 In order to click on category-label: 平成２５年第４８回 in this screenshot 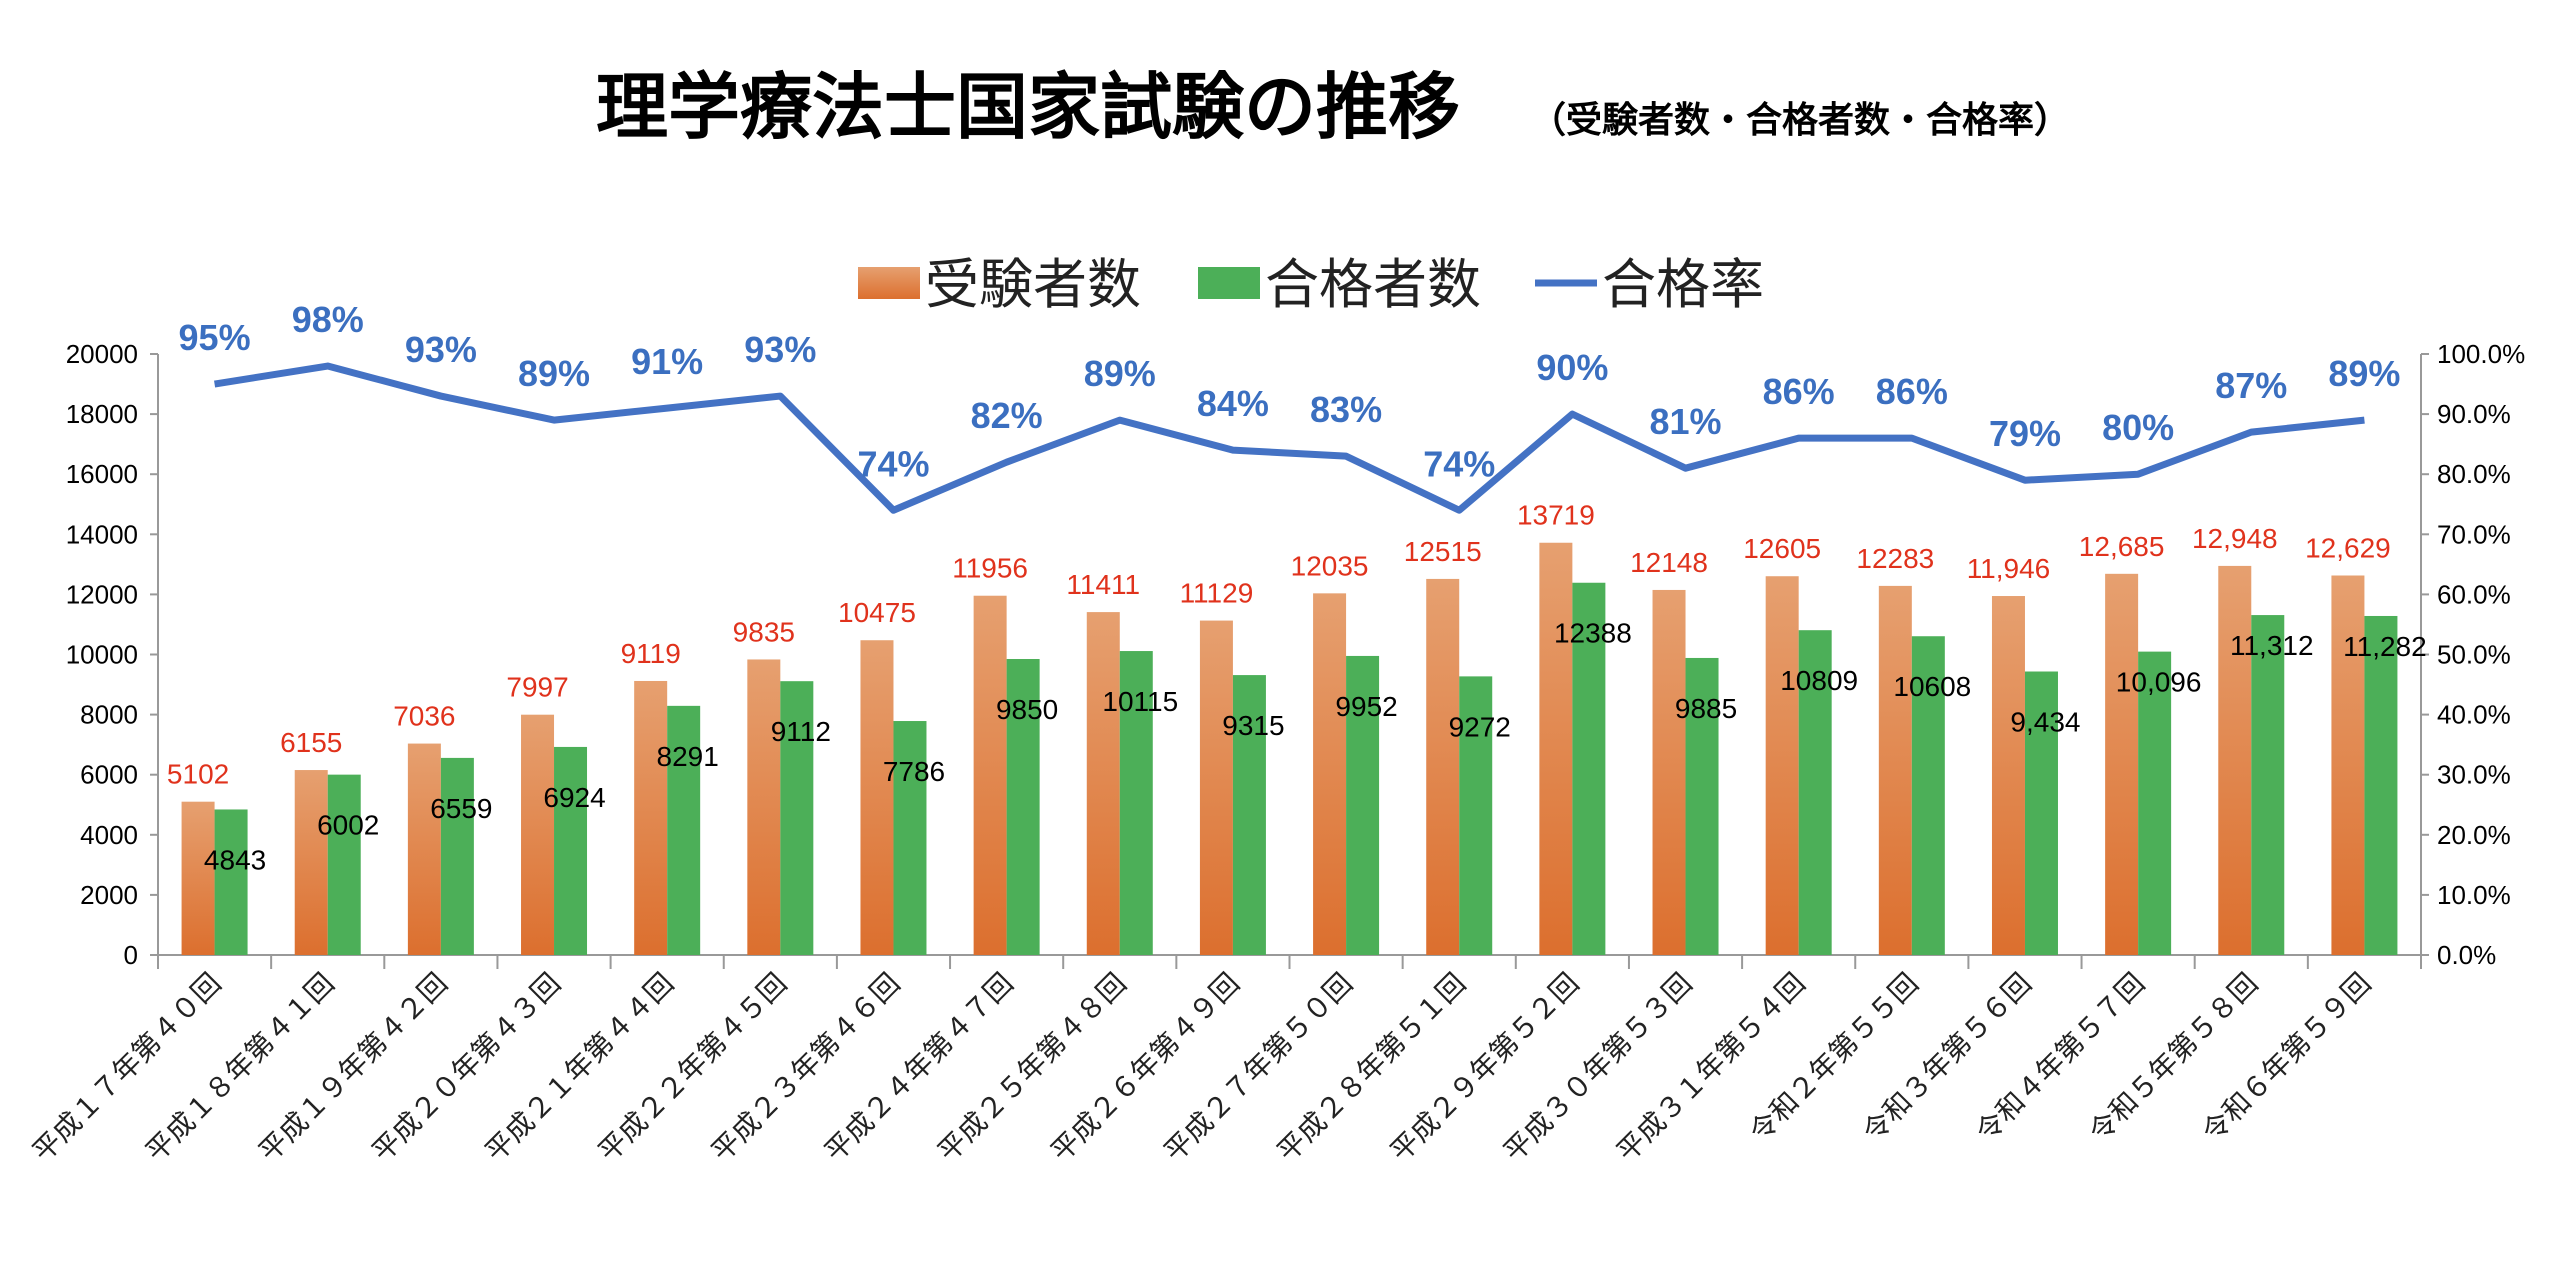, I will do `click(1032, 1068)`.